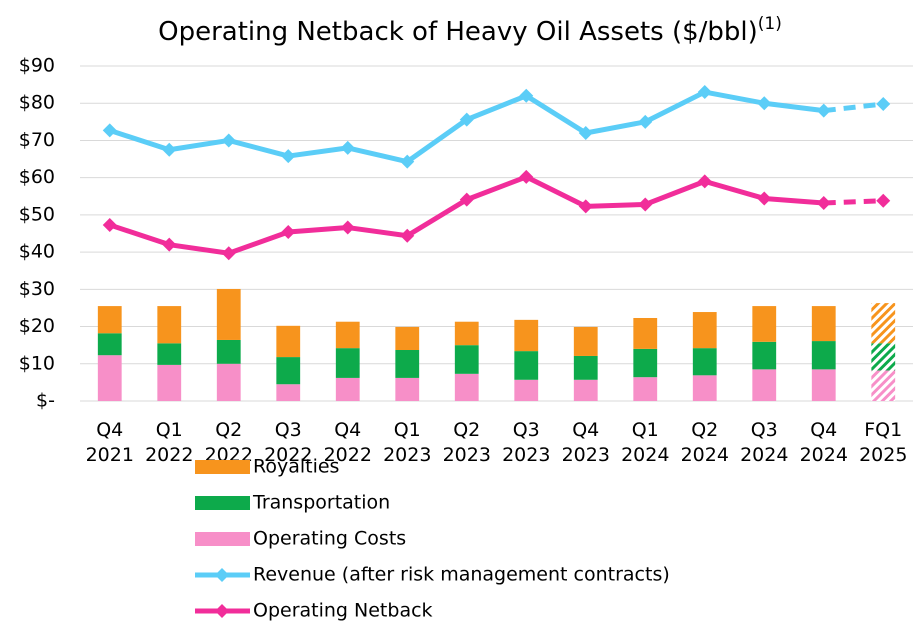 The width and height of the screenshot is (913, 624). Describe the element at coordinates (37, 289) in the screenshot. I see `y-tick-label: $30` at that location.